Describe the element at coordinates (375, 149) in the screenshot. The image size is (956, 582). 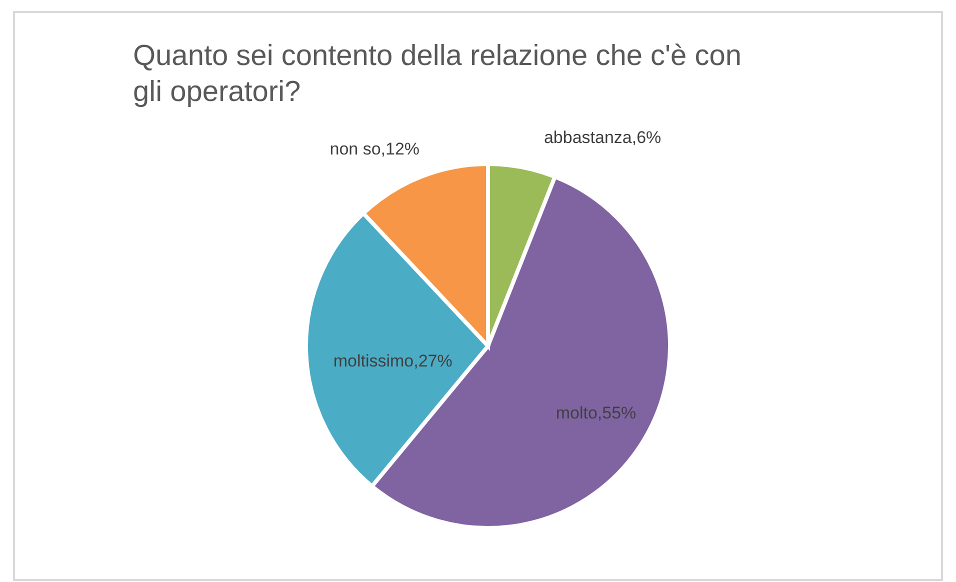
I see `slice-label: non so,12%` at that location.